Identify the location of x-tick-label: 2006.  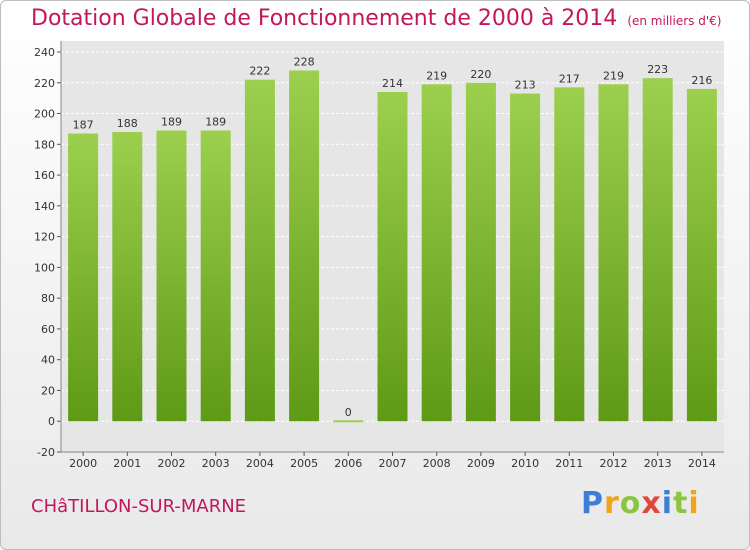
(348, 463).